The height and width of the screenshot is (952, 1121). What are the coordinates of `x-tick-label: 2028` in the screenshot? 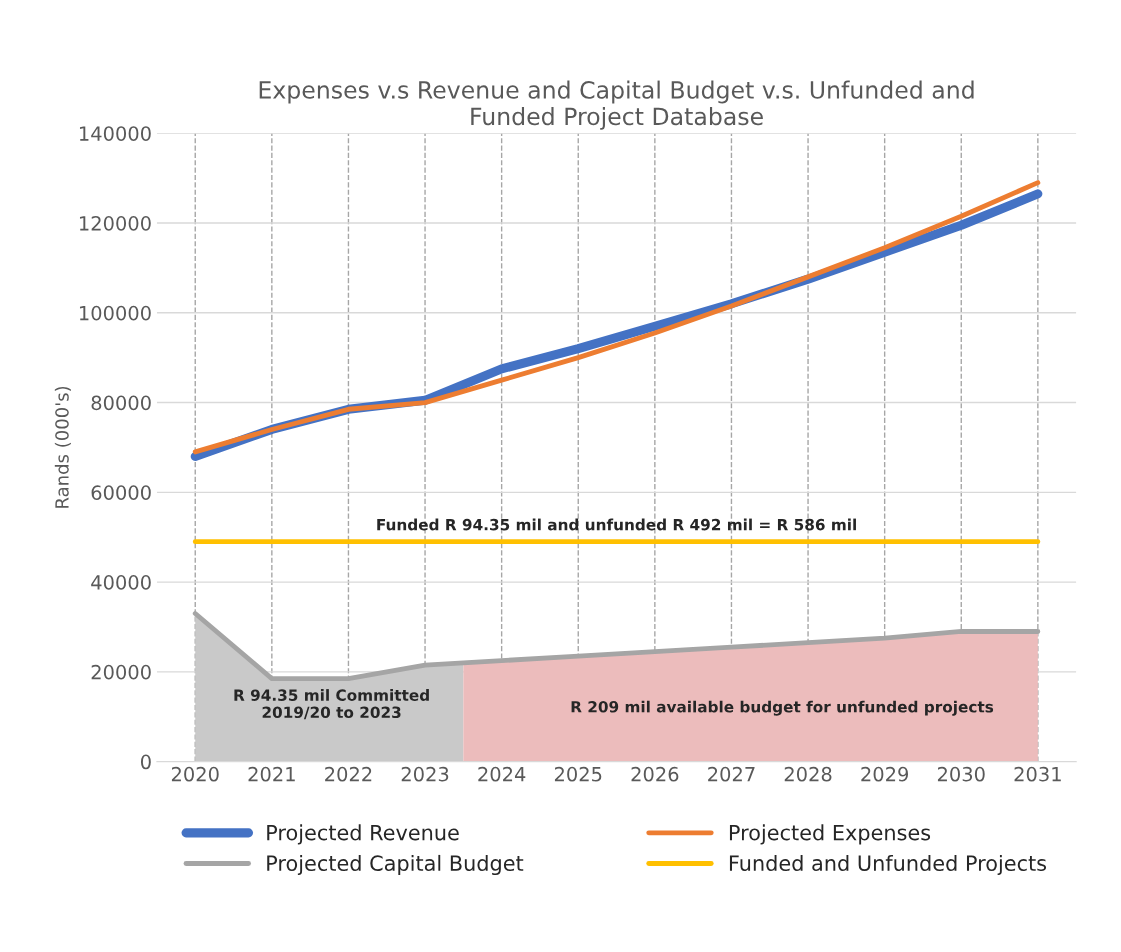 It's located at (808, 774).